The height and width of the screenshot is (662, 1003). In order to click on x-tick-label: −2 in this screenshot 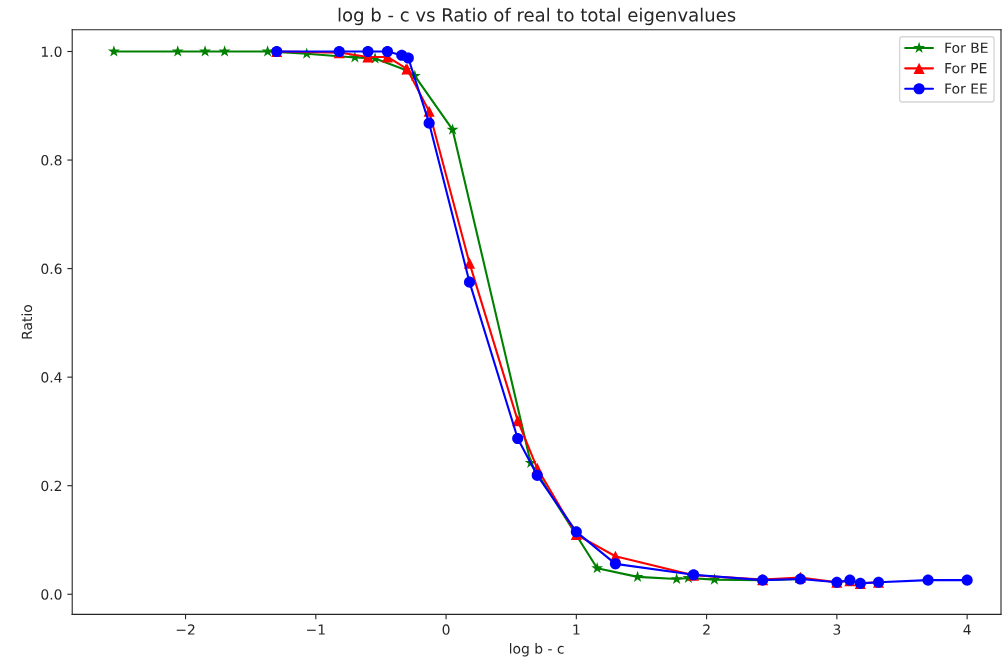, I will do `click(185, 629)`.